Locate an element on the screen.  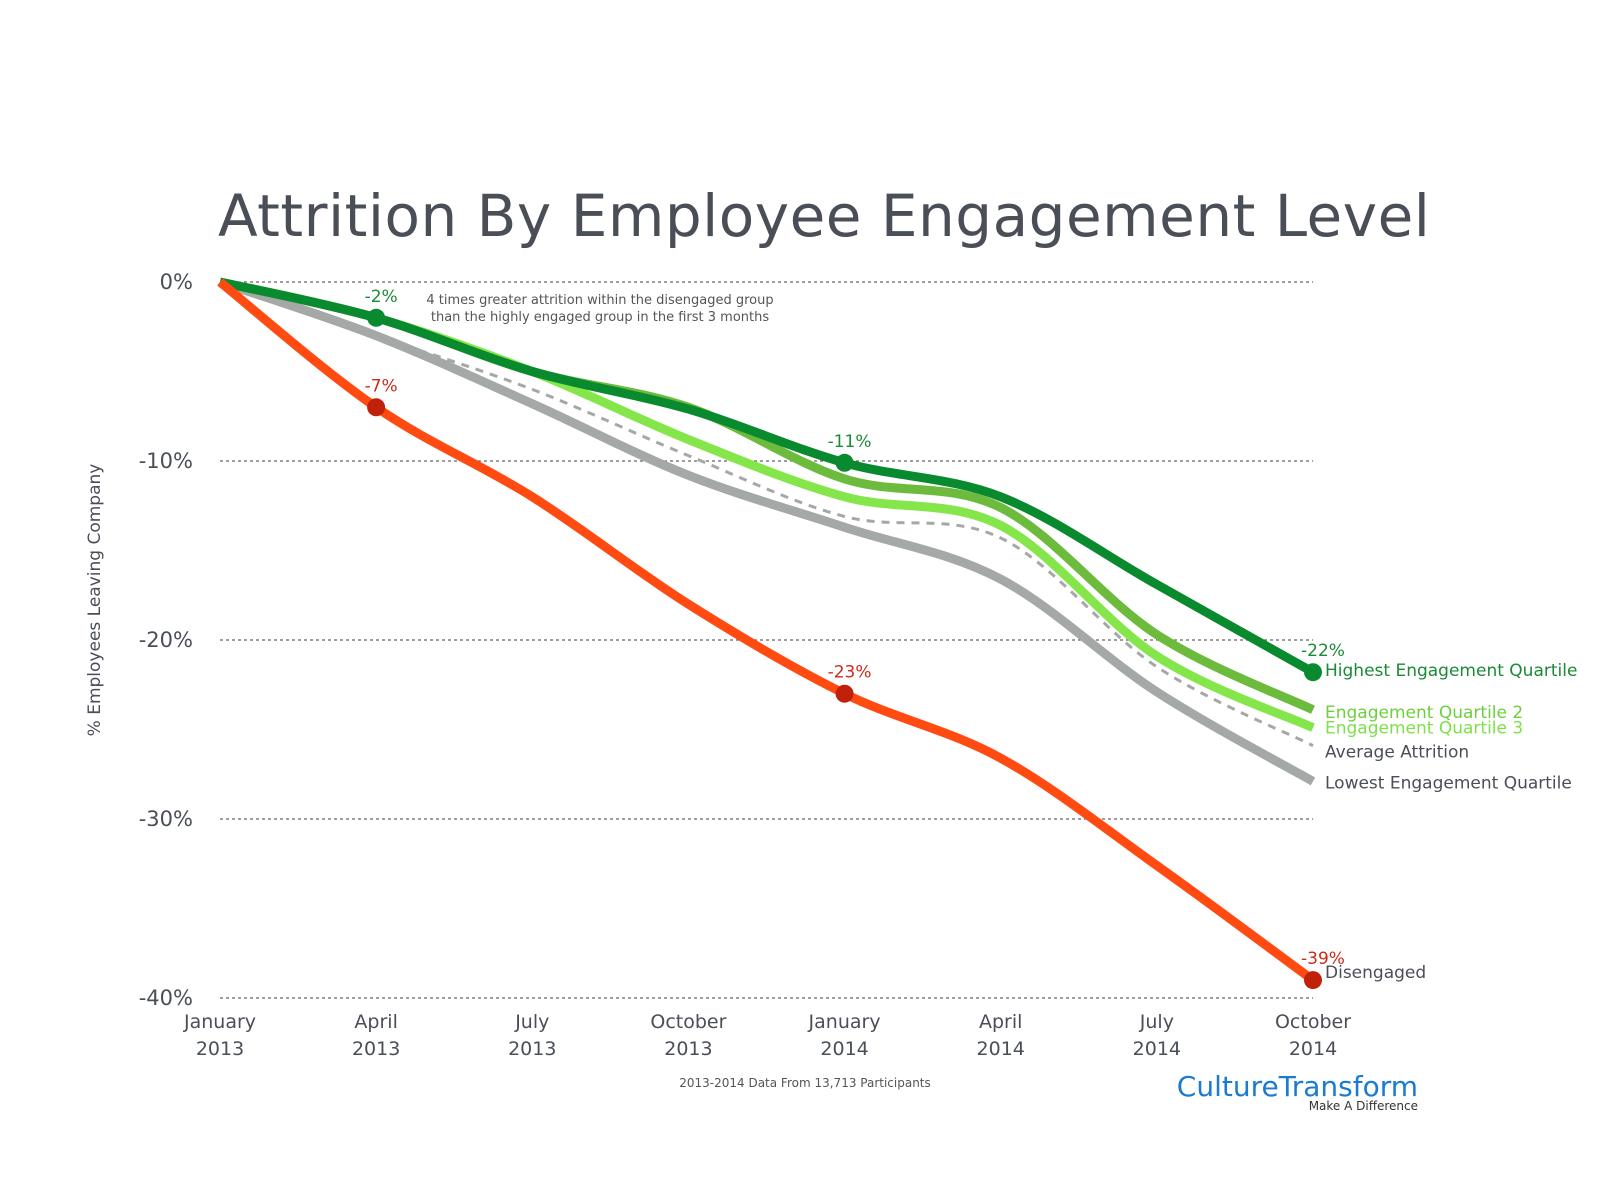
legend-label-average-attrition: Average Attrition is located at coordinates (1397, 753).